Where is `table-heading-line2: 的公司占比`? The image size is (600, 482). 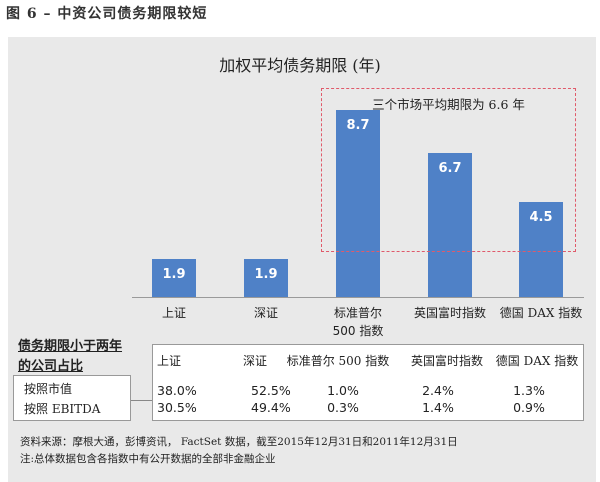 table-heading-line2: 的公司占比 is located at coordinates (51, 366).